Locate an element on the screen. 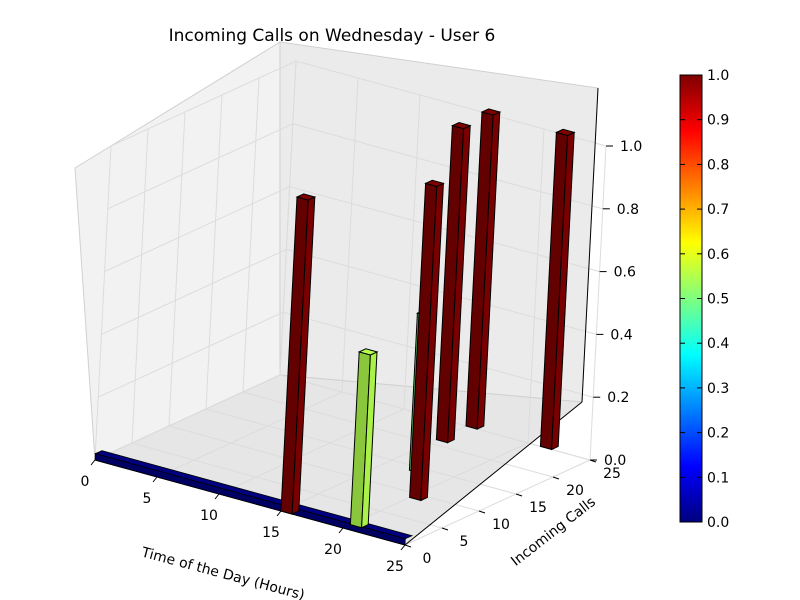  colorbar-tick-label: 1.0 is located at coordinates (718, 76).